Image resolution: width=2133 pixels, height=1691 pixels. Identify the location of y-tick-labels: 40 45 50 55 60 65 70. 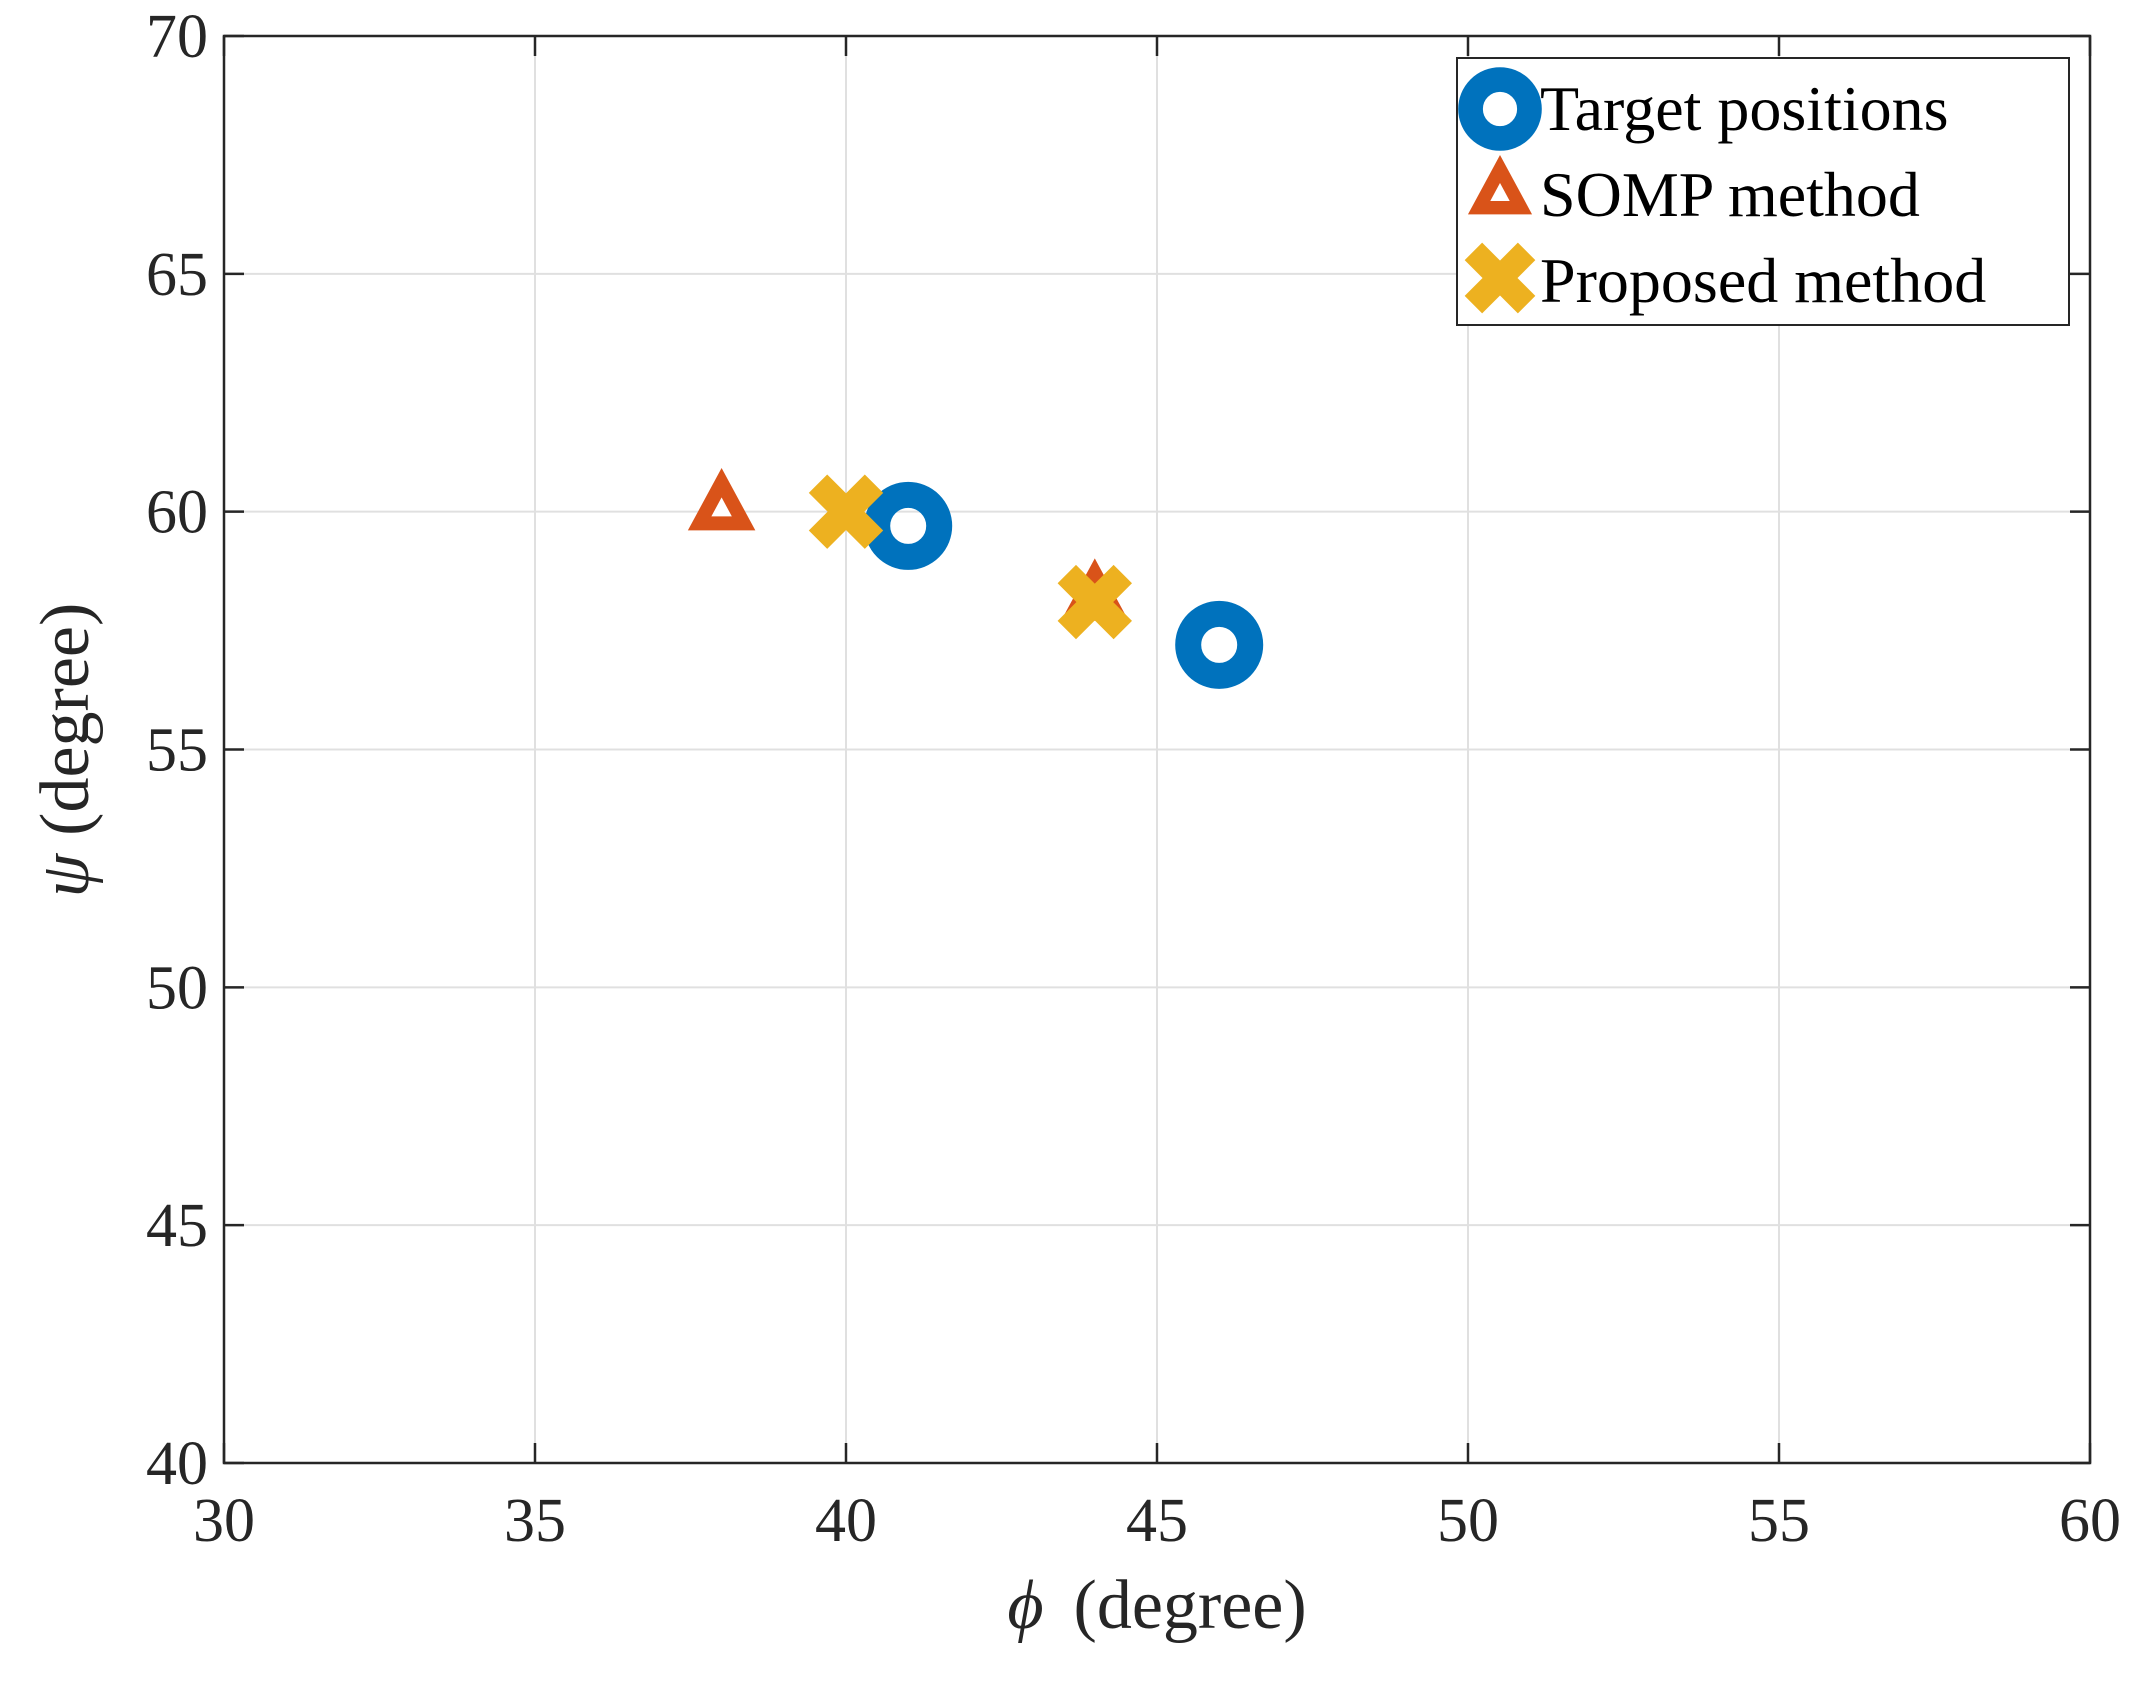
(177, 750).